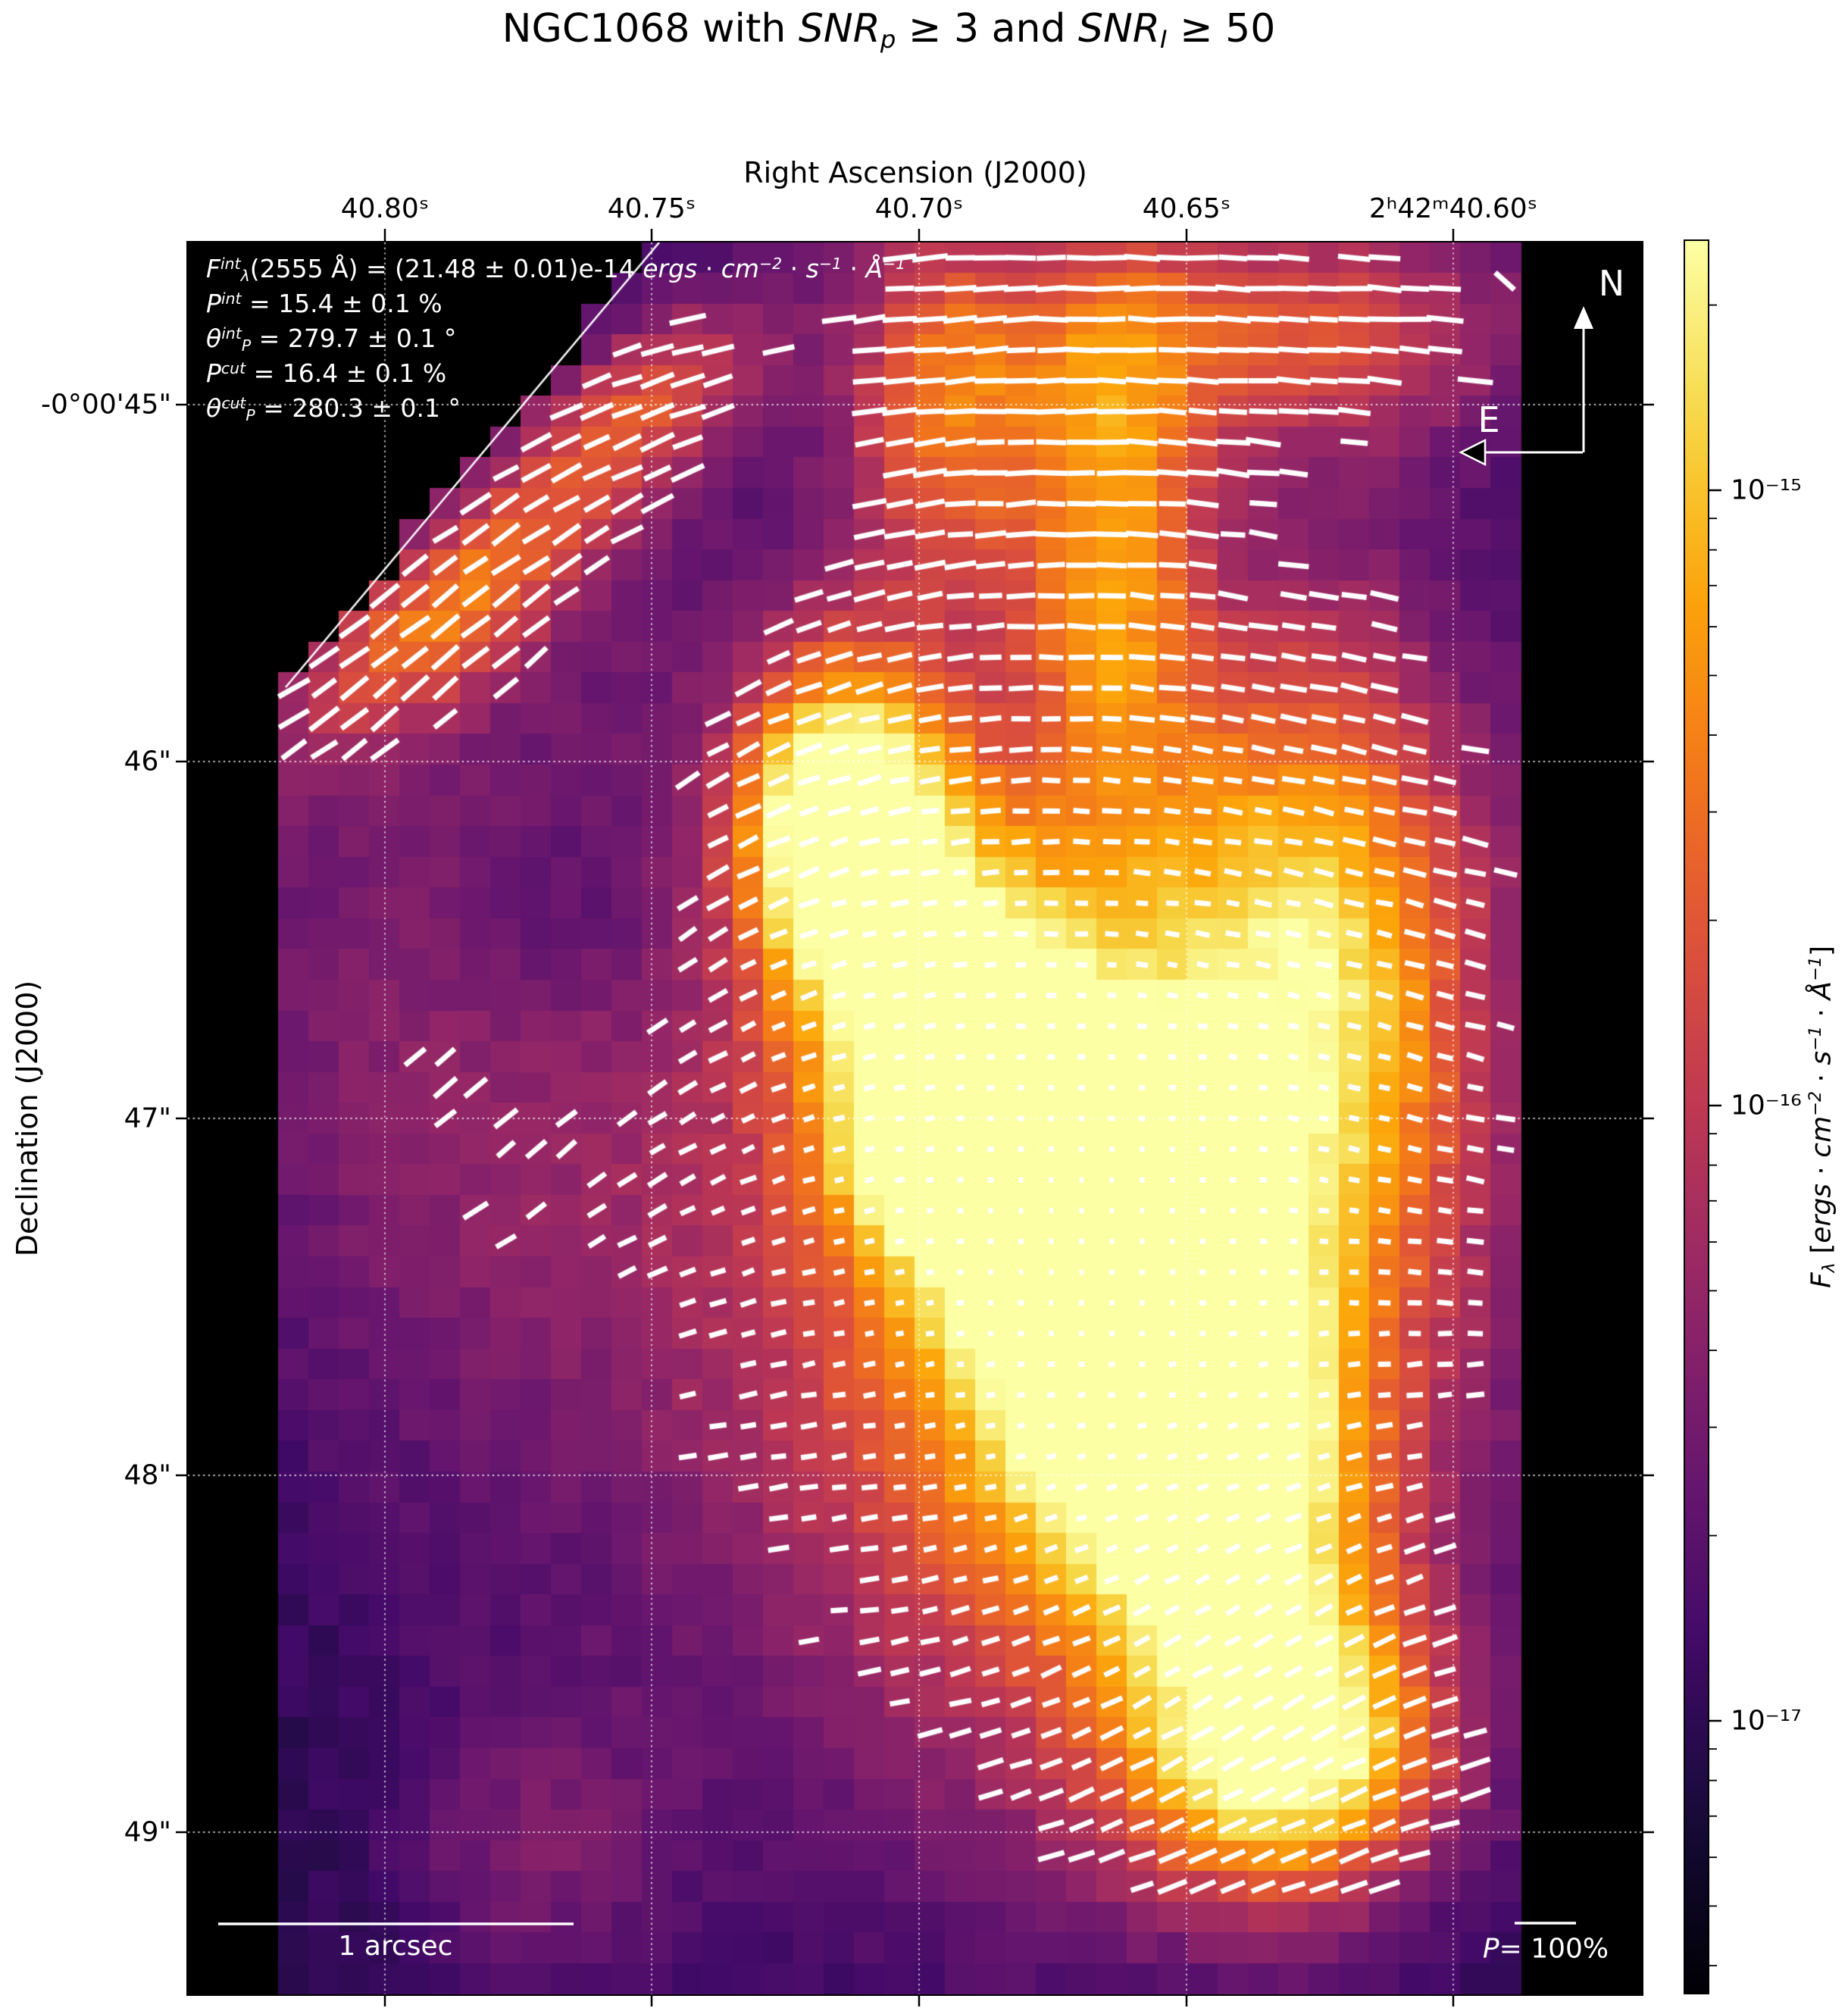 The image size is (1848, 2008). I want to click on ra-tick-label: 40.75ˢ, so click(651, 208).